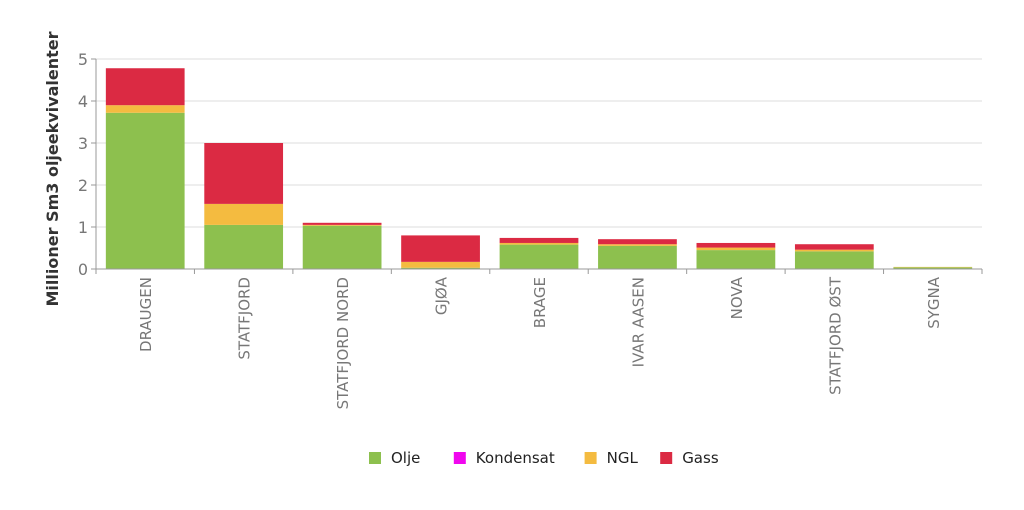 This screenshot has width=1024, height=510. Describe the element at coordinates (590, 458) in the screenshot. I see `legend-swatch-ngl` at that location.